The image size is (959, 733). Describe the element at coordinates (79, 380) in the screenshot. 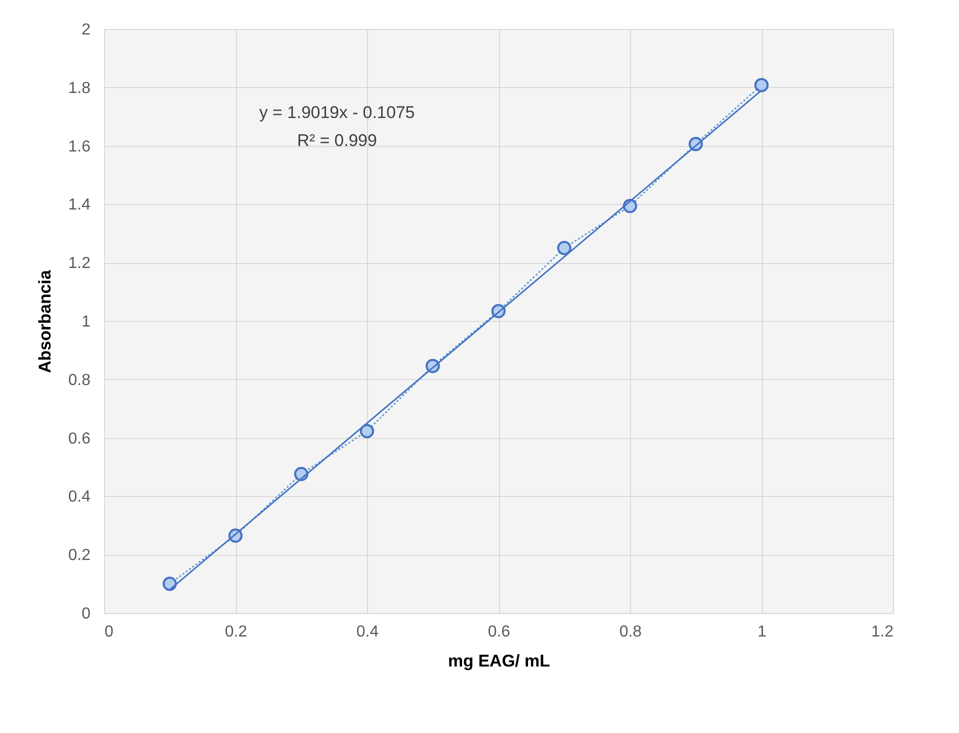

I see `y-tick-label: 0.8` at that location.